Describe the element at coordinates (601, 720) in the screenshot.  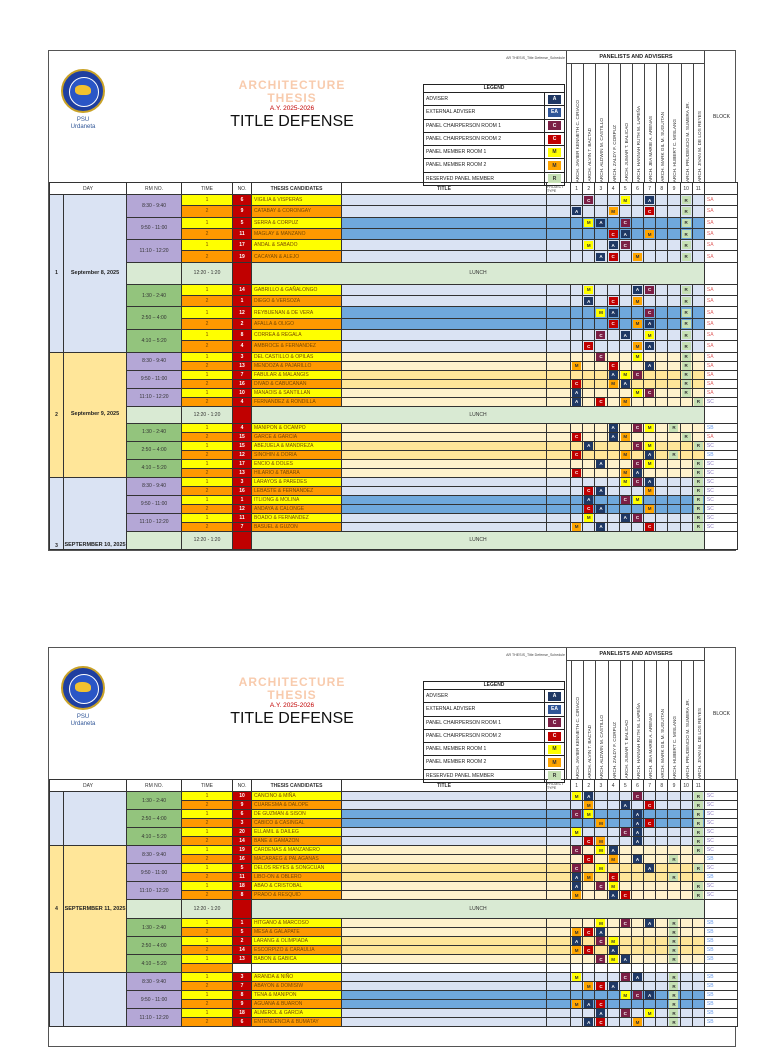
I see `panelist-name-column: ARCH. ALDWIN M. CASTILLO` at that location.